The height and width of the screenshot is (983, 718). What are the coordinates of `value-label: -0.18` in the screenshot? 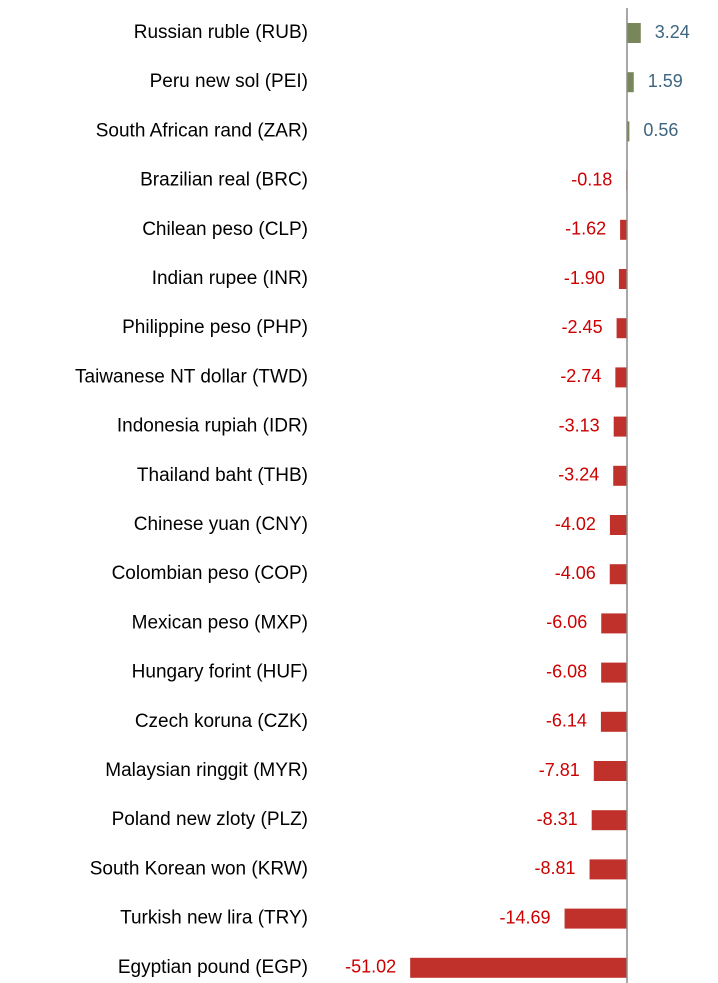 It's located at (591, 179).